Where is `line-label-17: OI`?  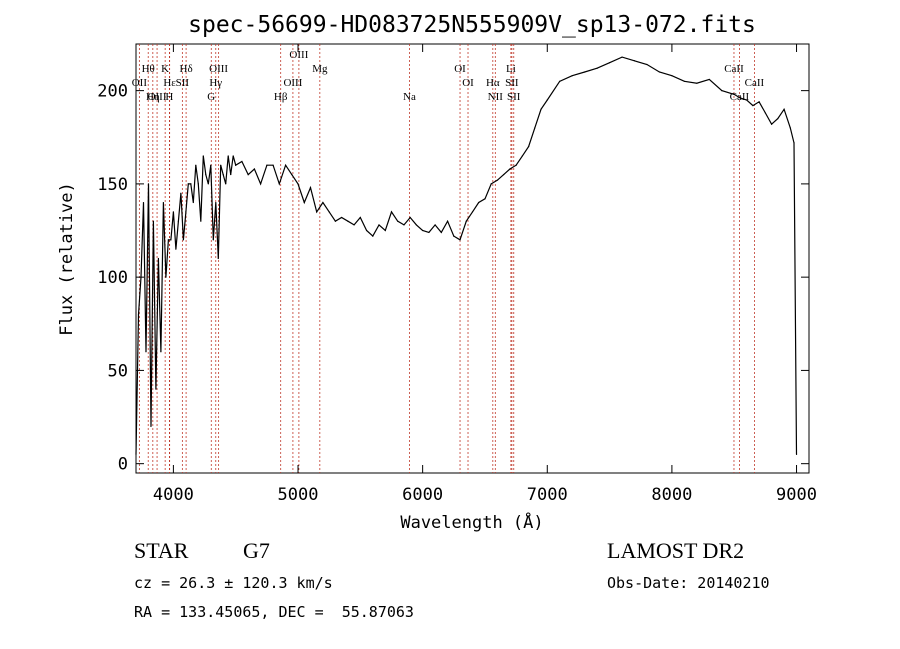 line-label-17: OI is located at coordinates (460, 69).